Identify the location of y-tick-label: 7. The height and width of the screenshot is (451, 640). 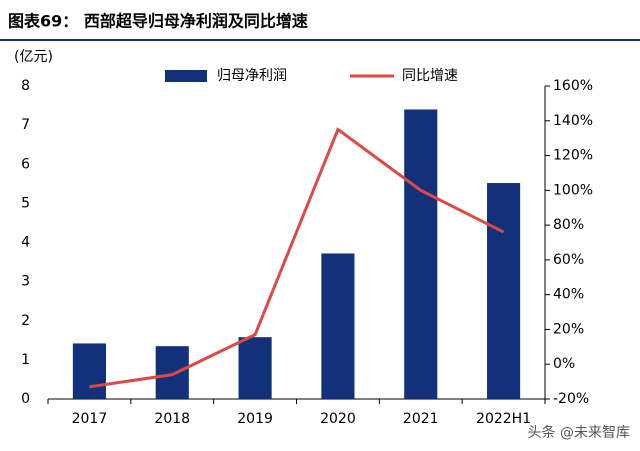
(25, 125).